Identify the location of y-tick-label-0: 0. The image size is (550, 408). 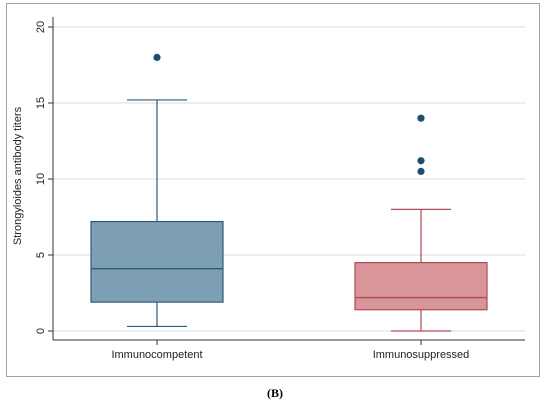
(41, 331).